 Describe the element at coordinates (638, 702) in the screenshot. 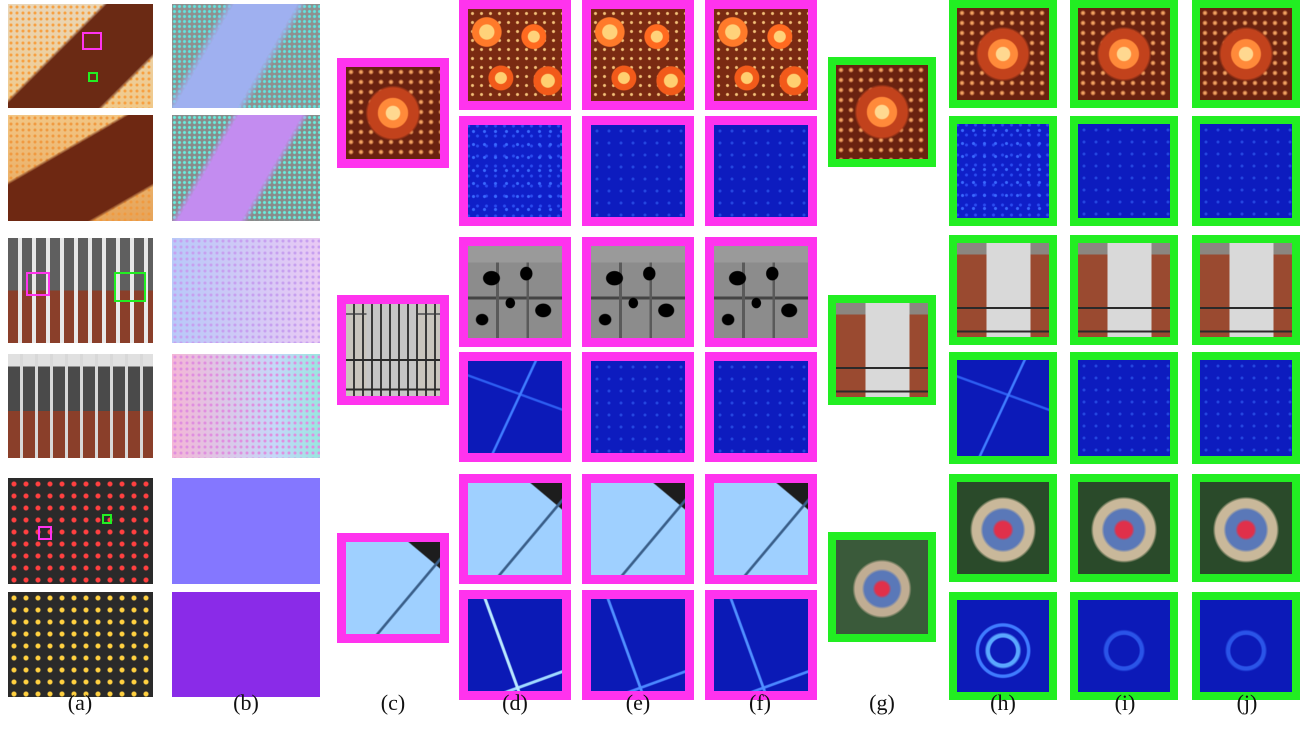

I see `label-e: (e)` at that location.